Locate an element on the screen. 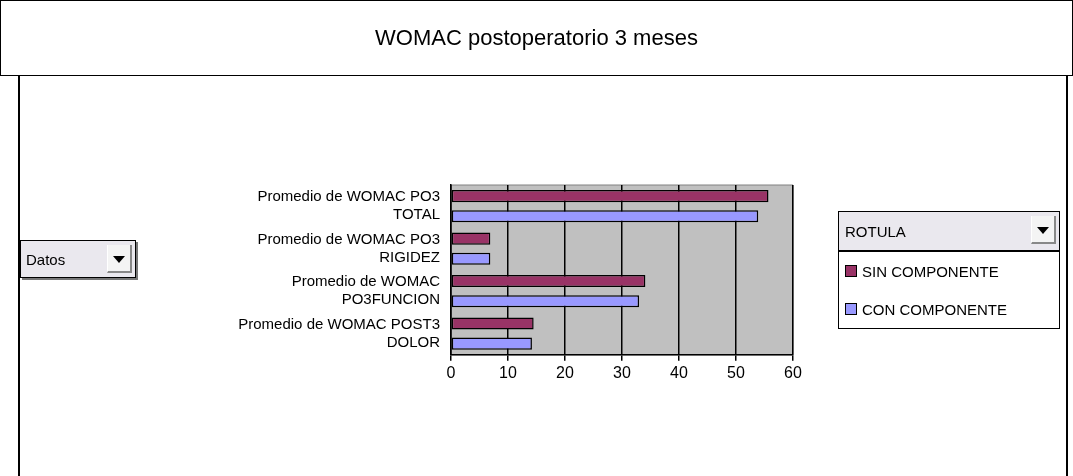 The height and width of the screenshot is (476, 1073). legend-label: SIN COMPONENTE is located at coordinates (930, 271).